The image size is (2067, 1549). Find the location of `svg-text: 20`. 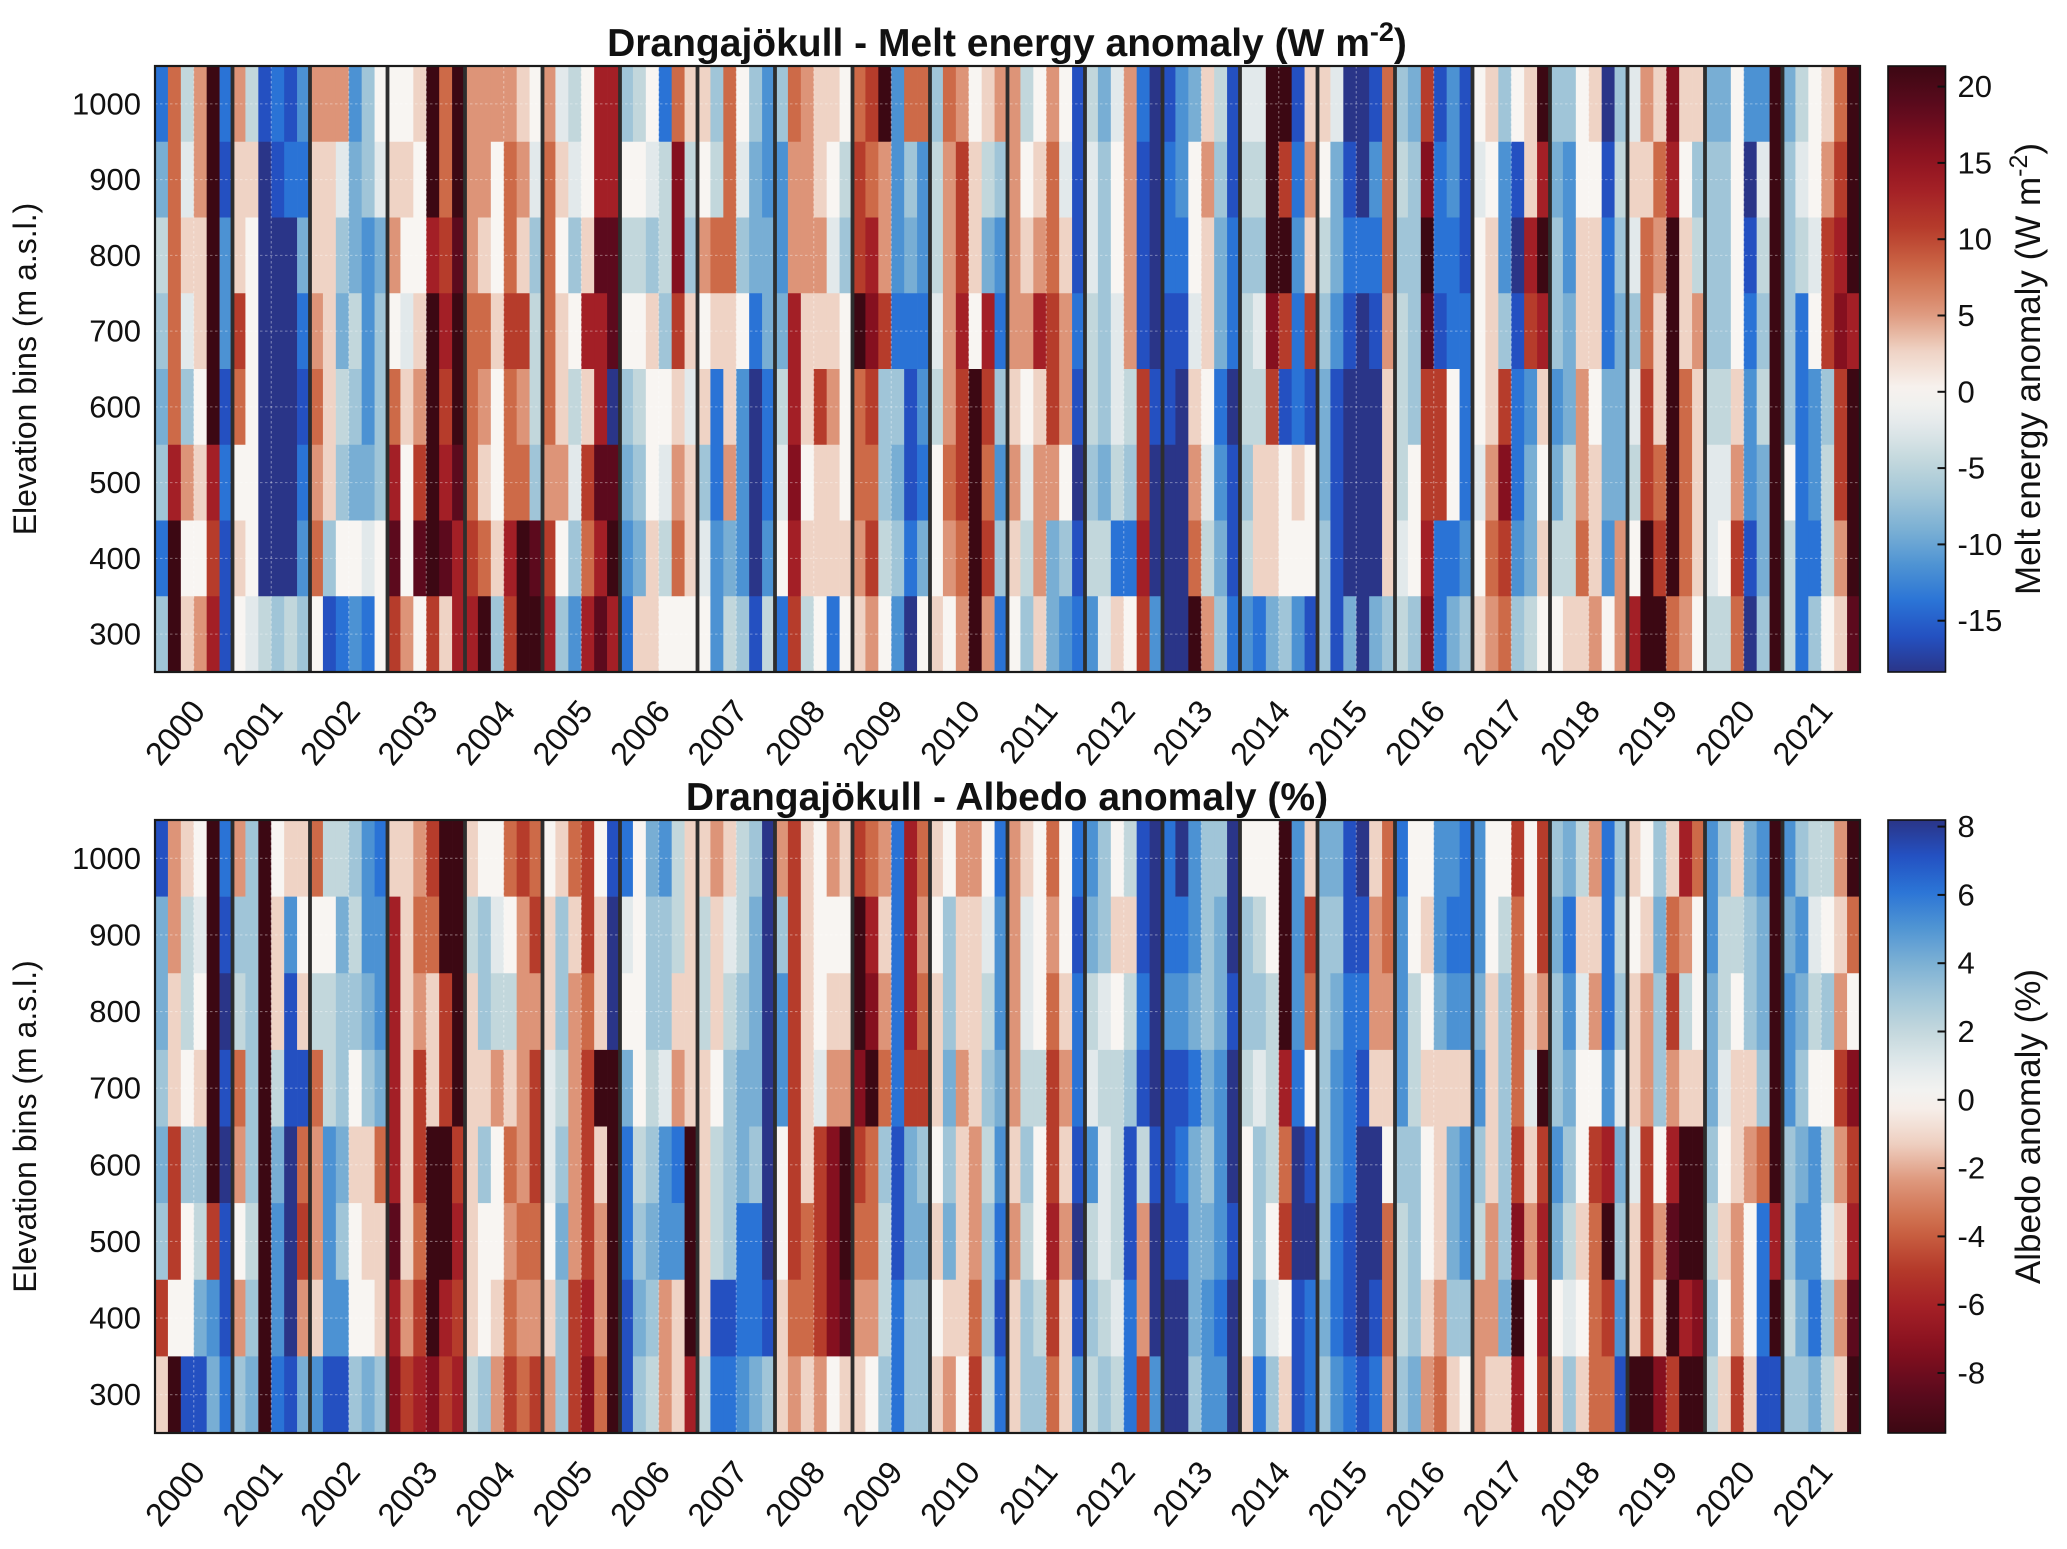

svg-text: 20 is located at coordinates (1975, 86).